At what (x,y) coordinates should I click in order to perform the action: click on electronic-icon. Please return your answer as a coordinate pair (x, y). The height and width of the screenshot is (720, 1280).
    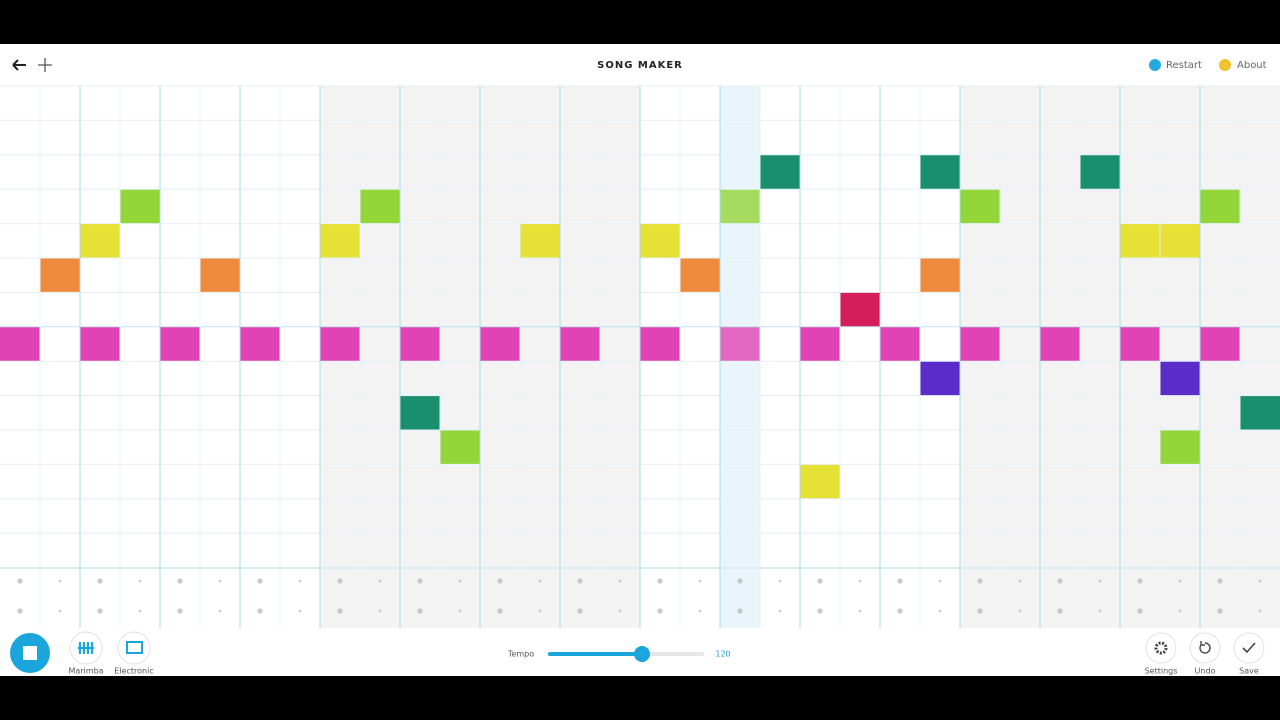
    Looking at the image, I should click on (134, 647).